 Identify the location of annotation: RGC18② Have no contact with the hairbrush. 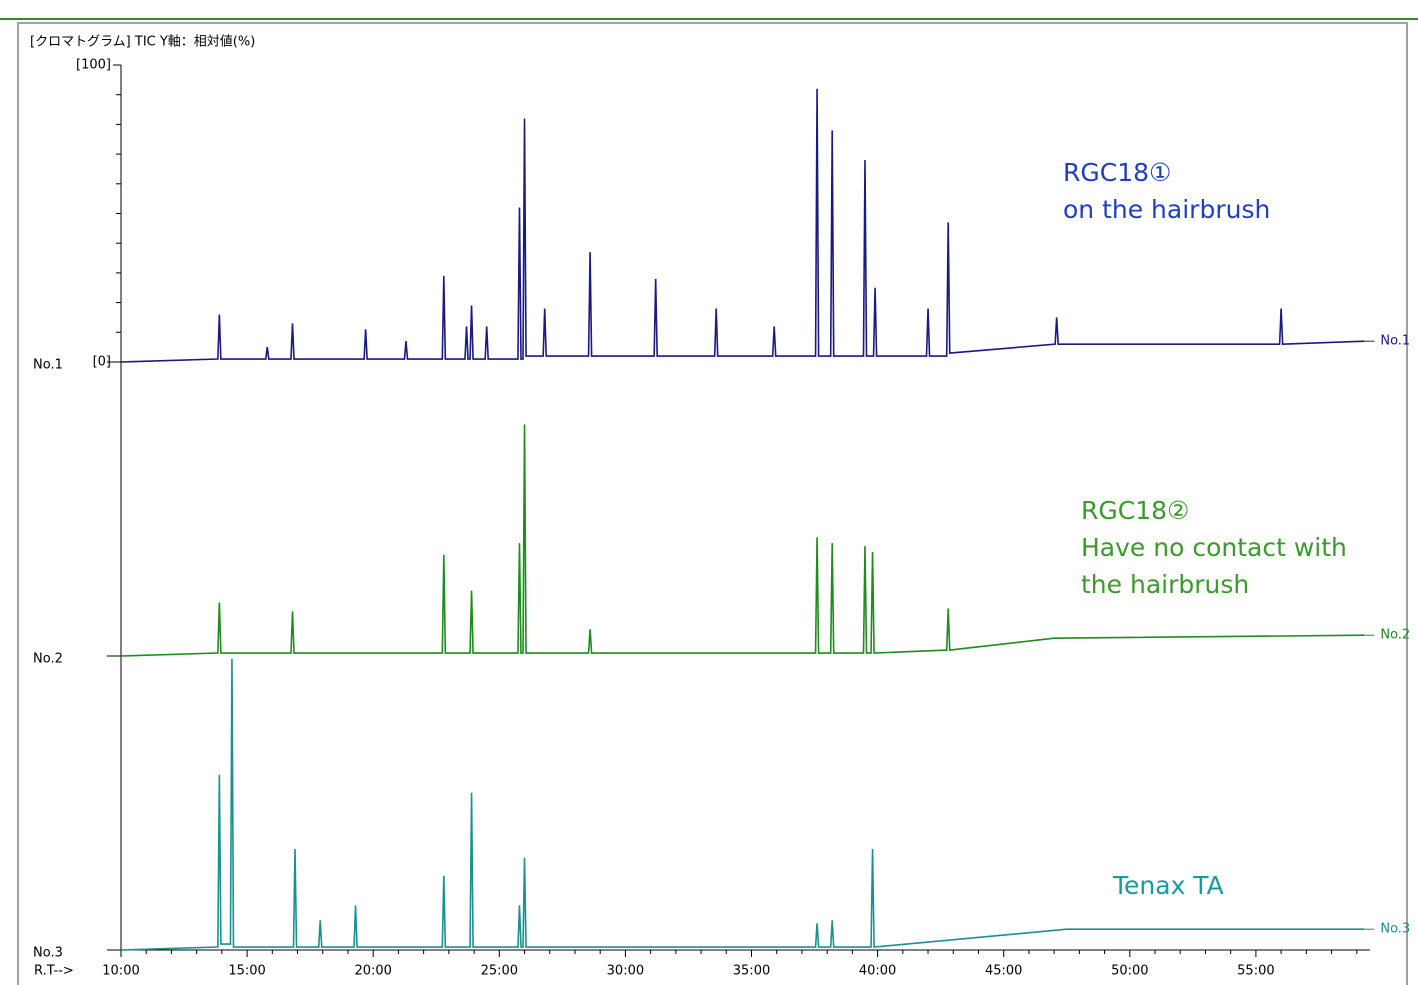
(1214, 547).